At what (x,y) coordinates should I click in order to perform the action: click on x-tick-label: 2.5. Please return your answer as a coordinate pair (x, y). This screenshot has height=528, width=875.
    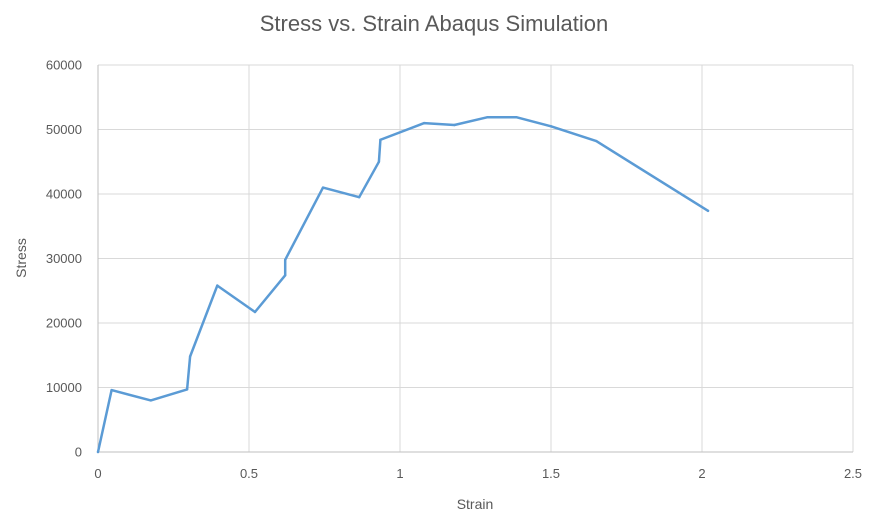
    Looking at the image, I should click on (853, 473).